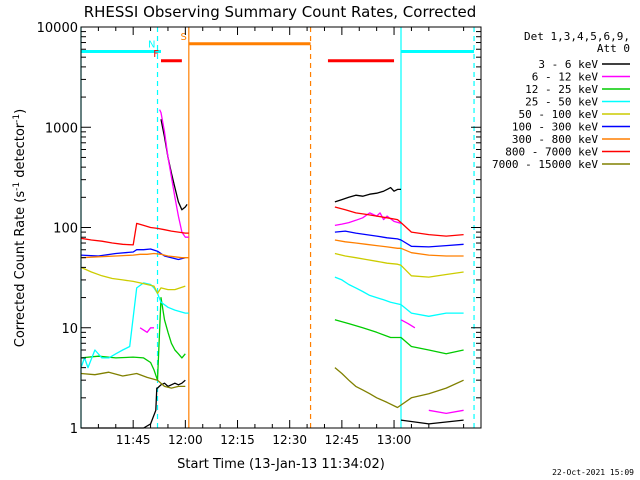  I want to click on legend-label: 300 - 800 keV, so click(555, 139).